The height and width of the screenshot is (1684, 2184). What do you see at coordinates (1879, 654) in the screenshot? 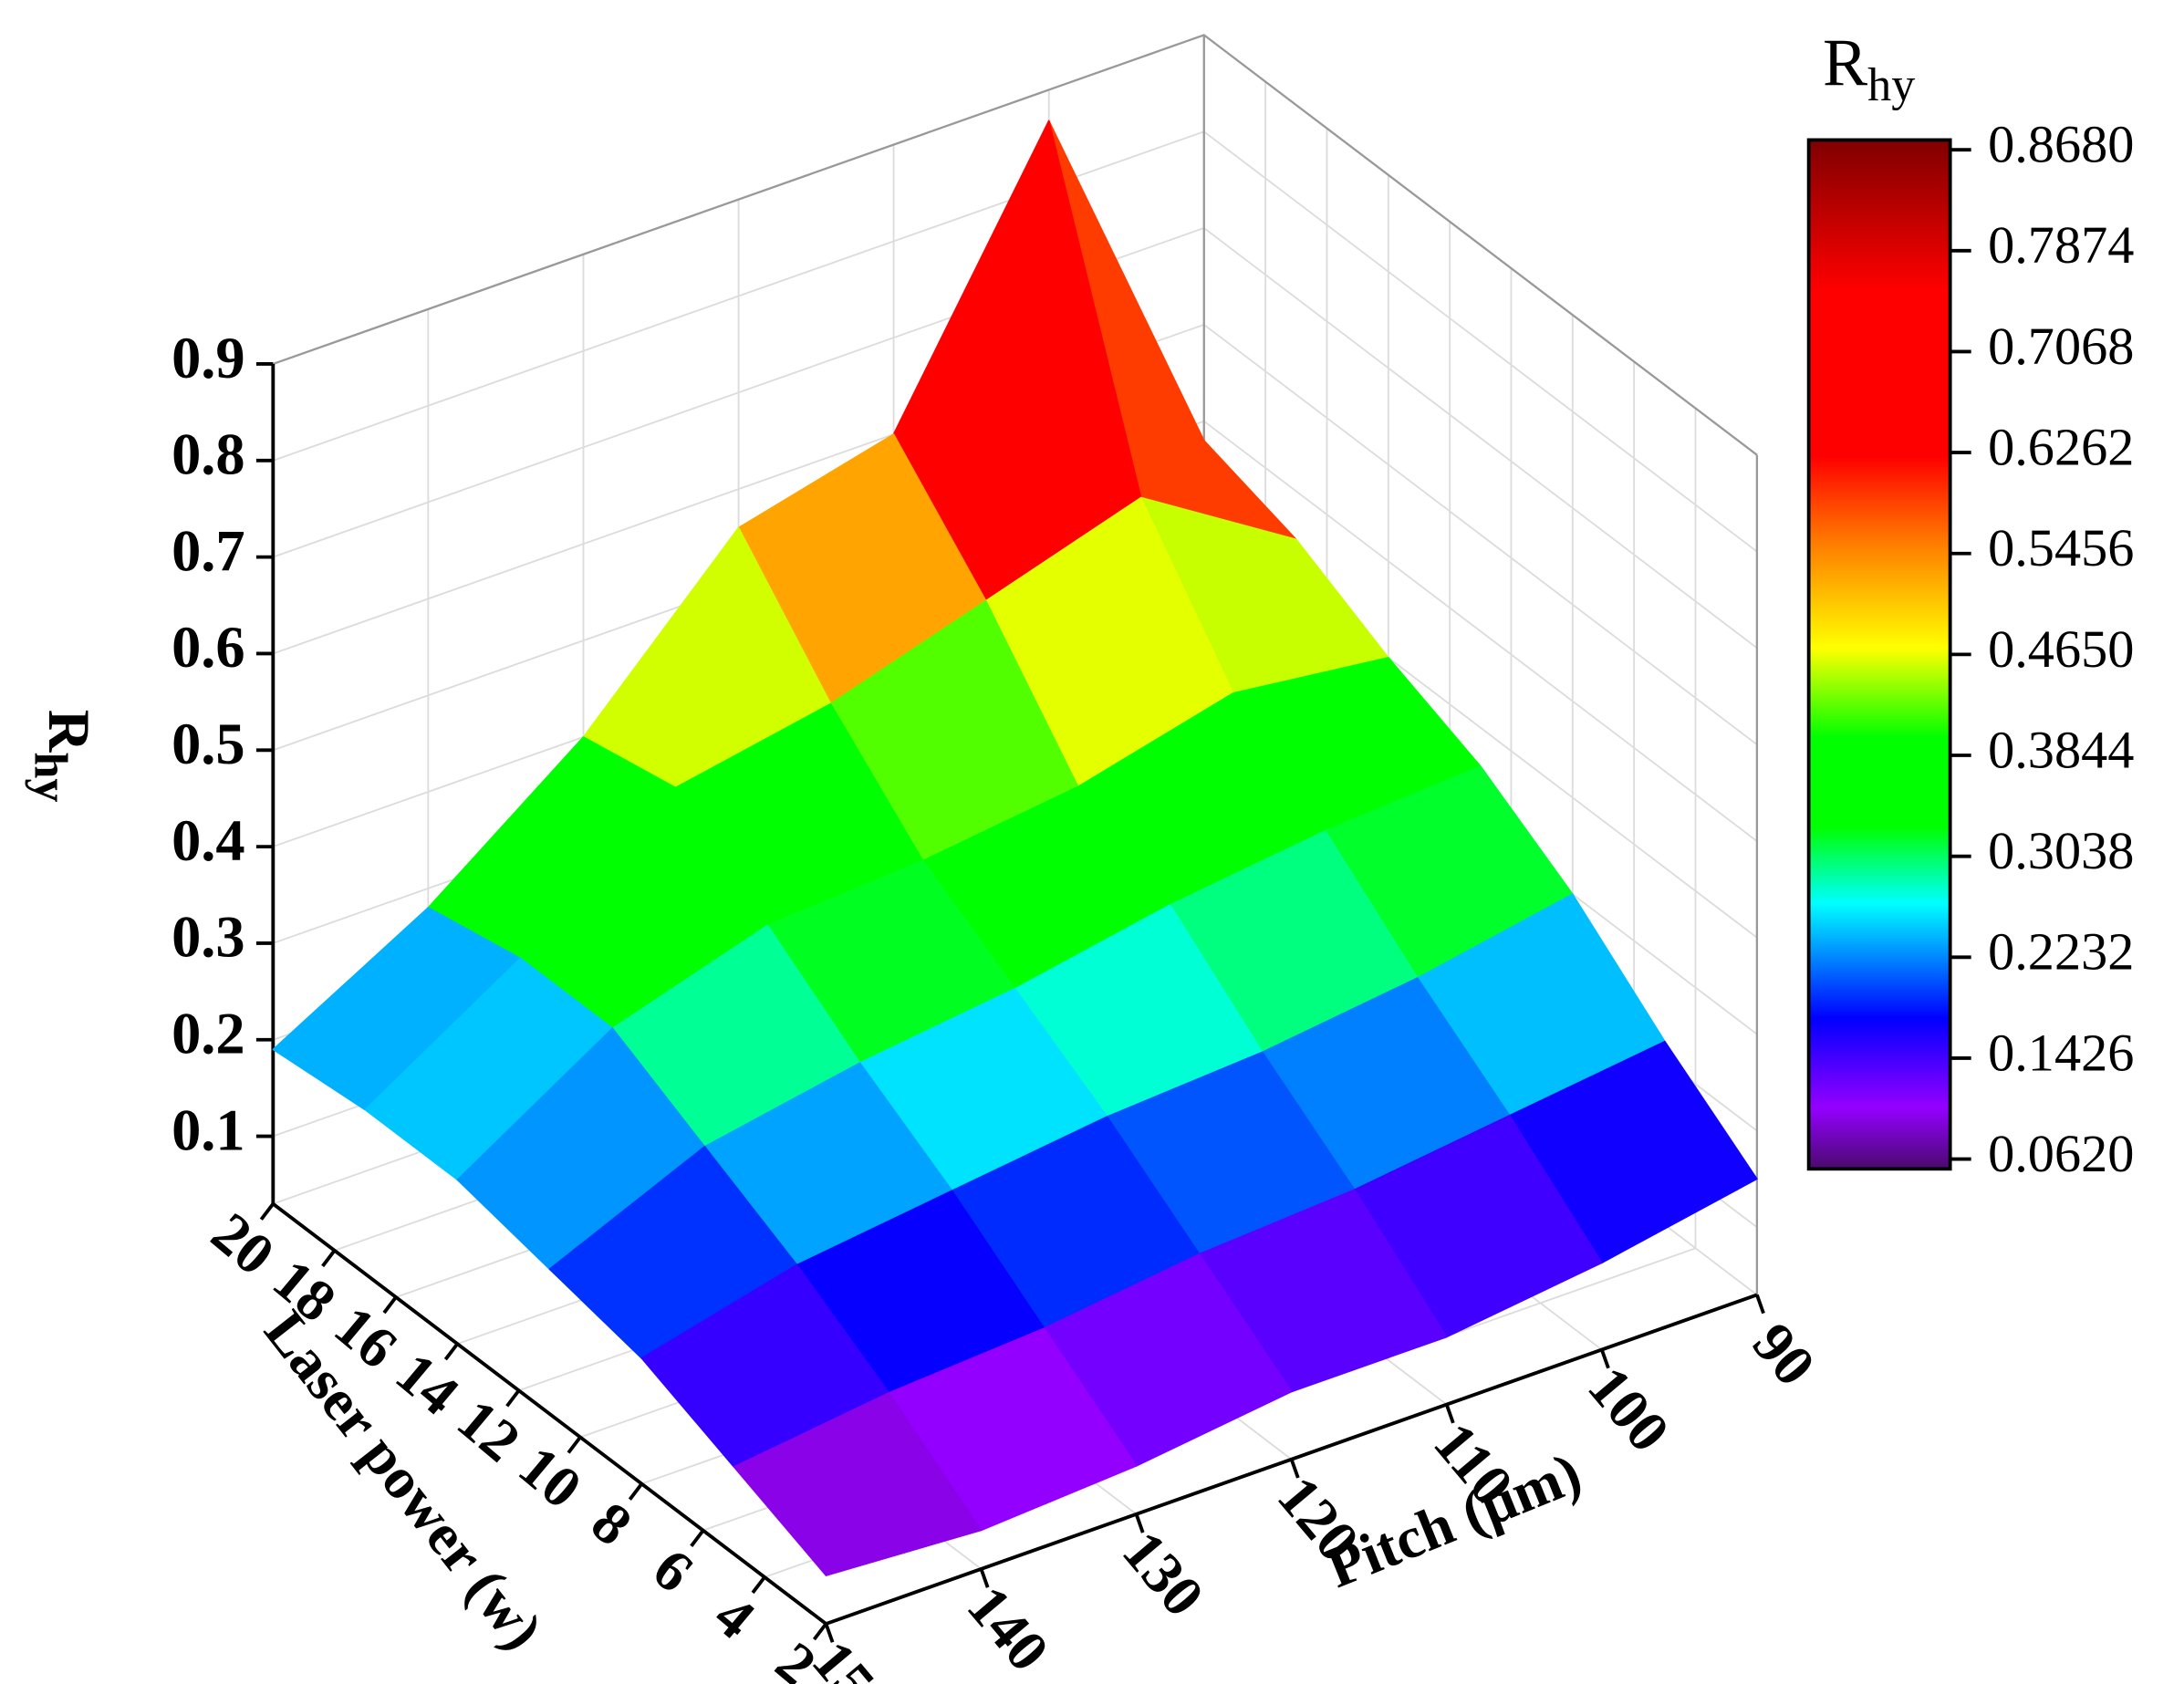
I see `colorbar` at bounding box center [1879, 654].